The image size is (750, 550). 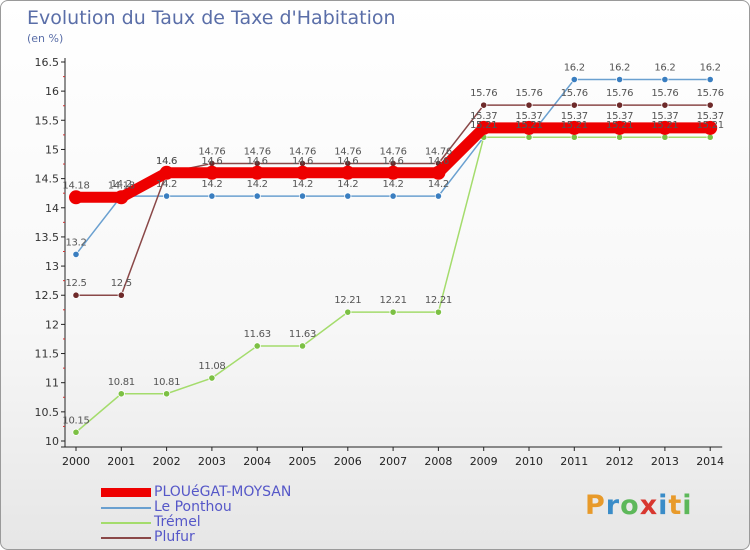 I want to click on x-tick-label: 2006, so click(x=348, y=461).